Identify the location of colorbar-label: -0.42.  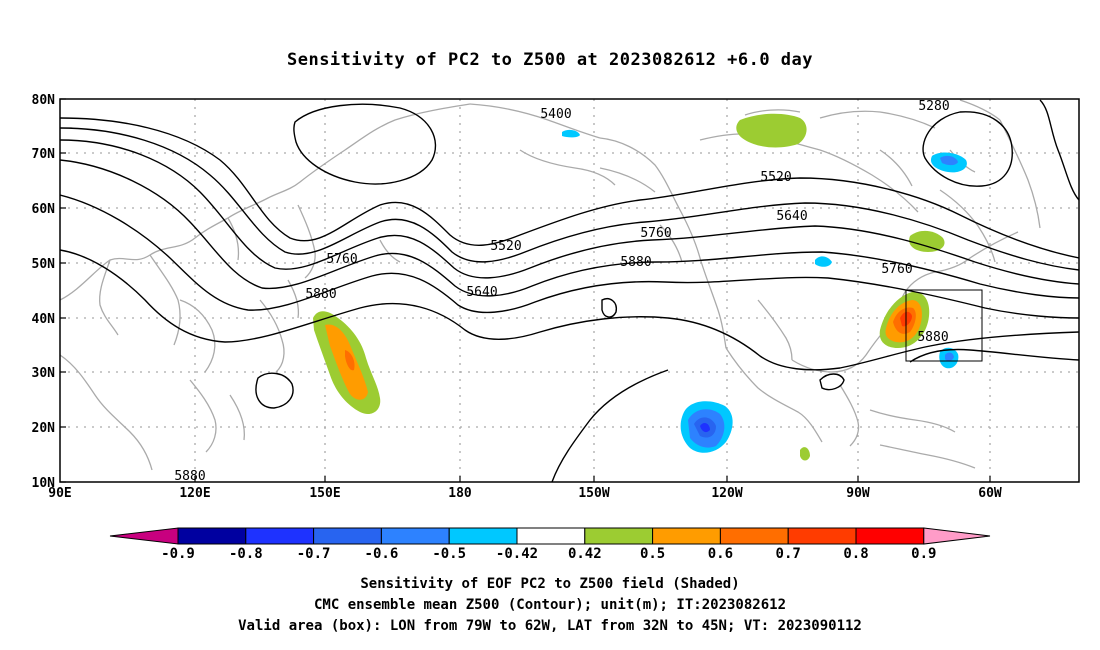
(517, 554).